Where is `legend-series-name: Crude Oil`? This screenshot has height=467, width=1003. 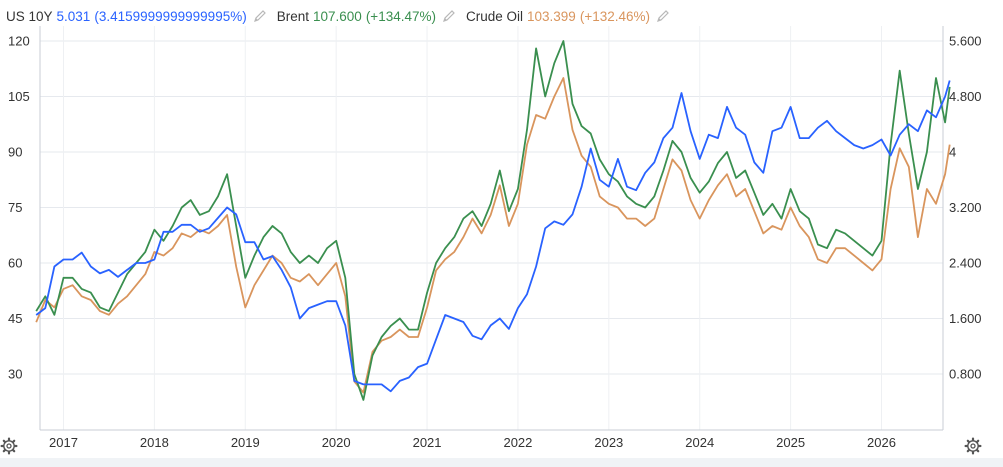
legend-series-name: Crude Oil is located at coordinates (494, 16).